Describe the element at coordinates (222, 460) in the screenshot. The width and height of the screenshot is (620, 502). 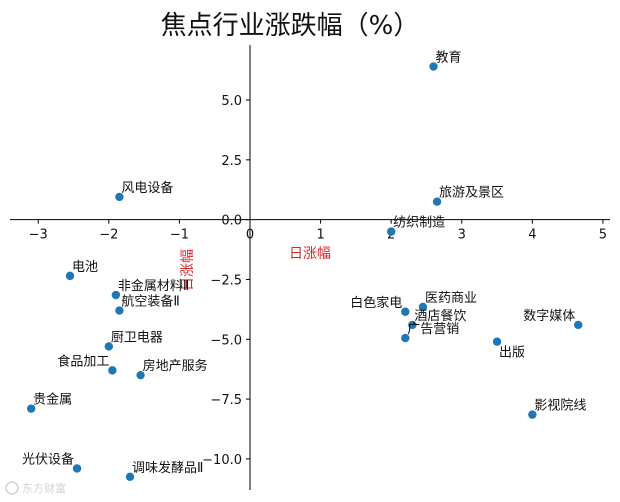
I see `y-tick-label: −10.0` at that location.